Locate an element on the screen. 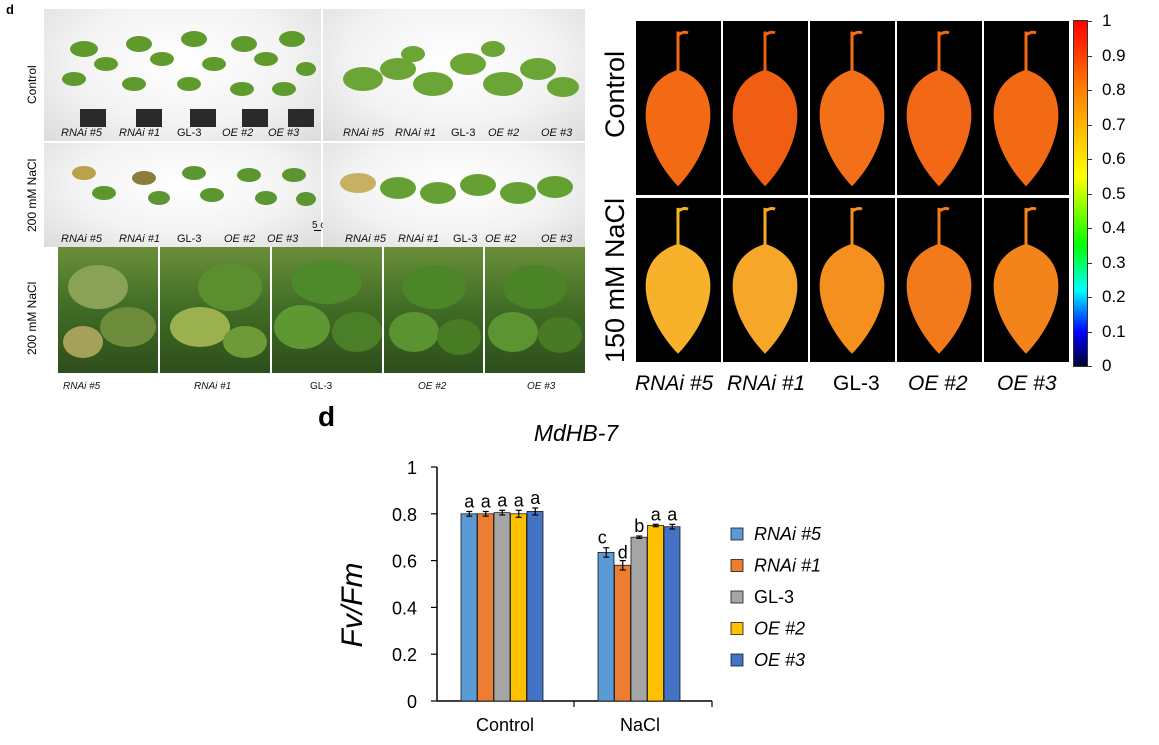 The height and width of the screenshot is (745, 1159). photo-nacl-right: RNAi #5 RNAi #1 GL-3 OE #2 OE #3 is located at coordinates (454, 195).